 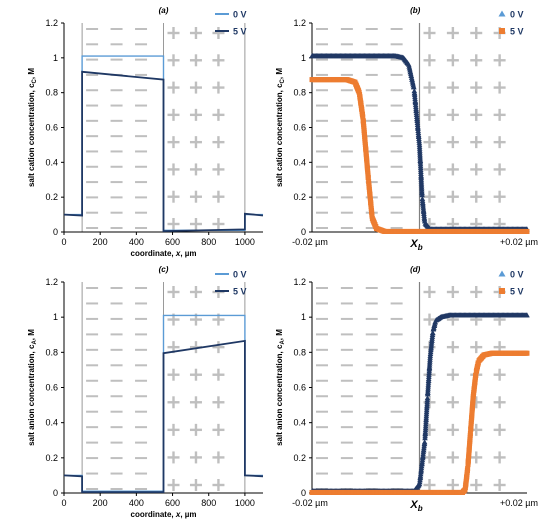 I want to click on panel-title: (d), so click(x=415, y=269).